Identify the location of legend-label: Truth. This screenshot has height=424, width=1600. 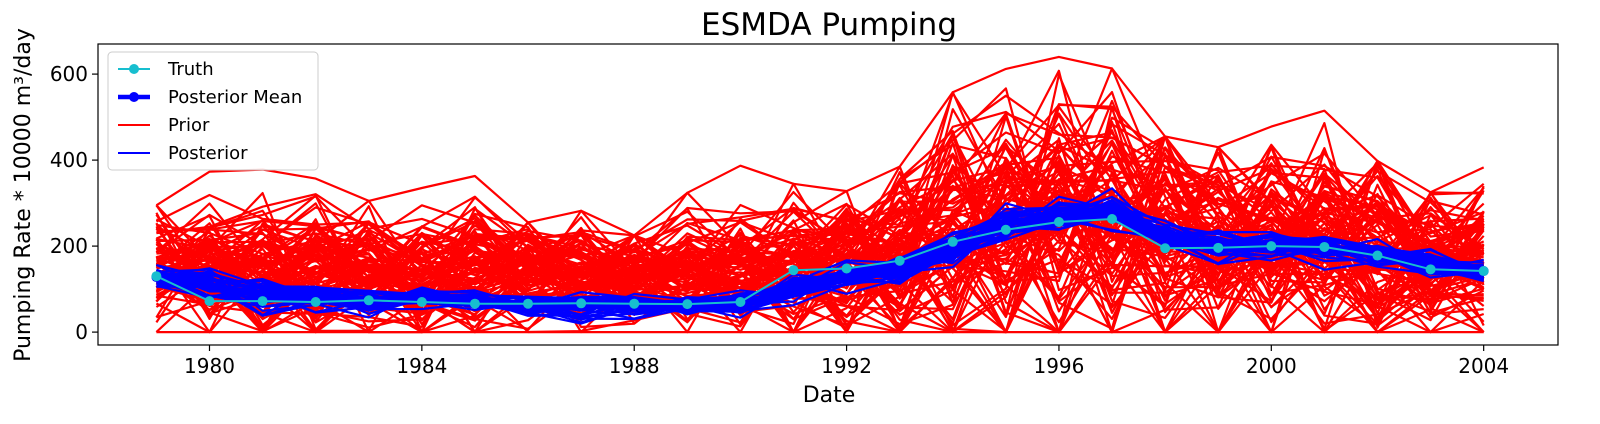
(190, 69).